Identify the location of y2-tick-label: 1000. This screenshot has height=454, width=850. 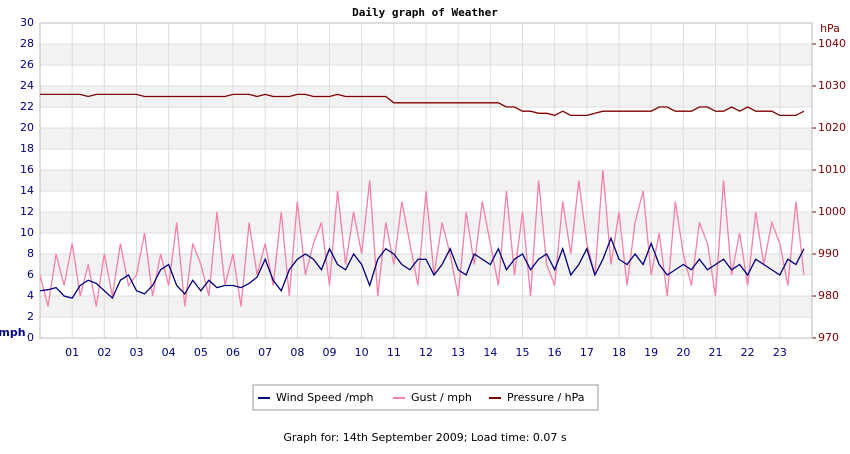
(832, 211).